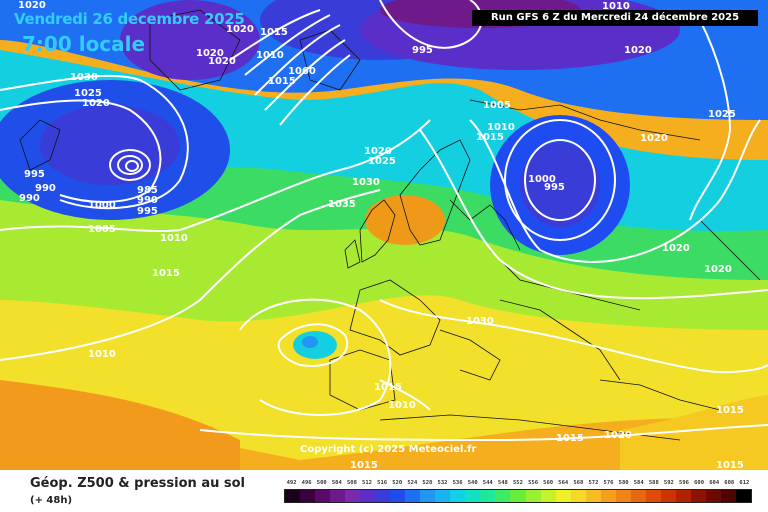 This screenshot has height=512, width=768. I want to click on scale-tick-label: 608, so click(729, 483).